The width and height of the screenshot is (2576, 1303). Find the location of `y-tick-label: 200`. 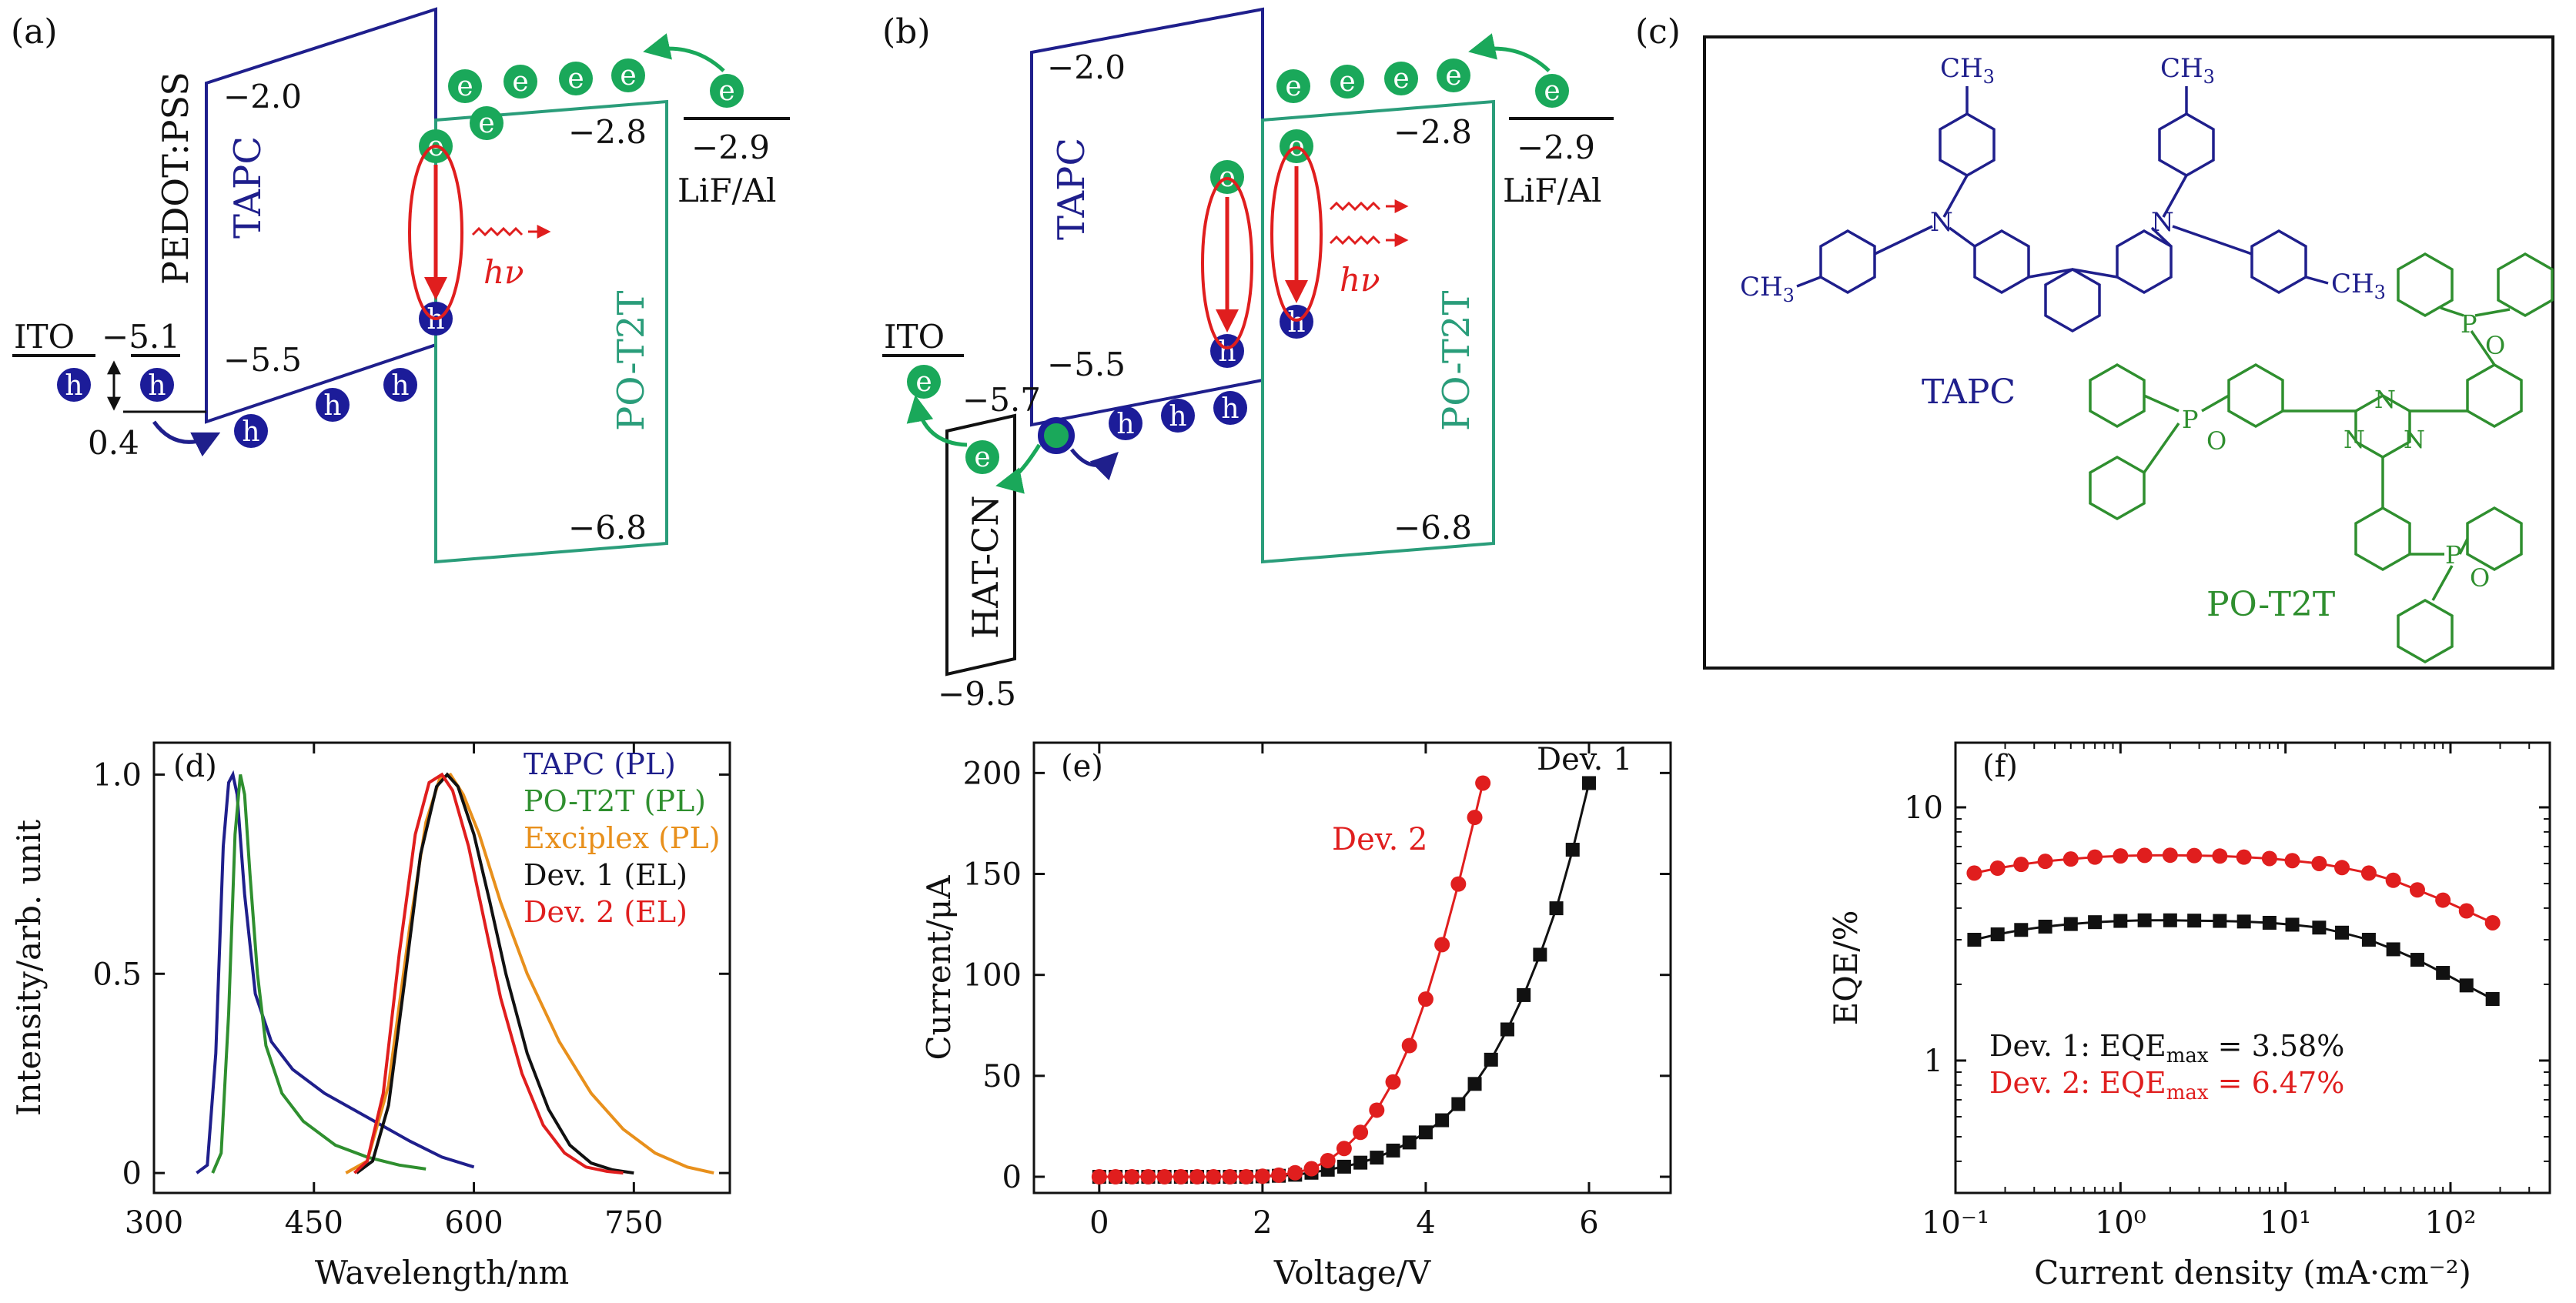

y-tick-label: 200 is located at coordinates (993, 773).